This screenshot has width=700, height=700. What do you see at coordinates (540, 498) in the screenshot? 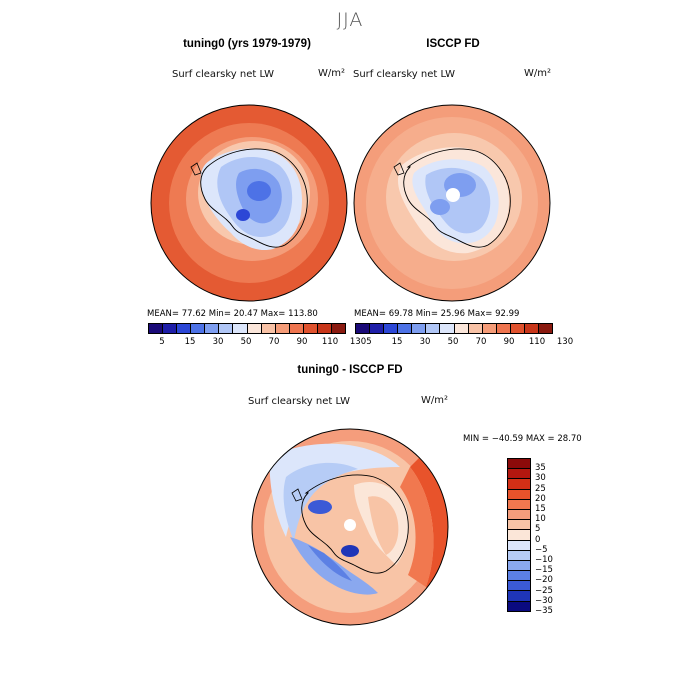
I see `colorbar-tick-label: 20` at bounding box center [540, 498].